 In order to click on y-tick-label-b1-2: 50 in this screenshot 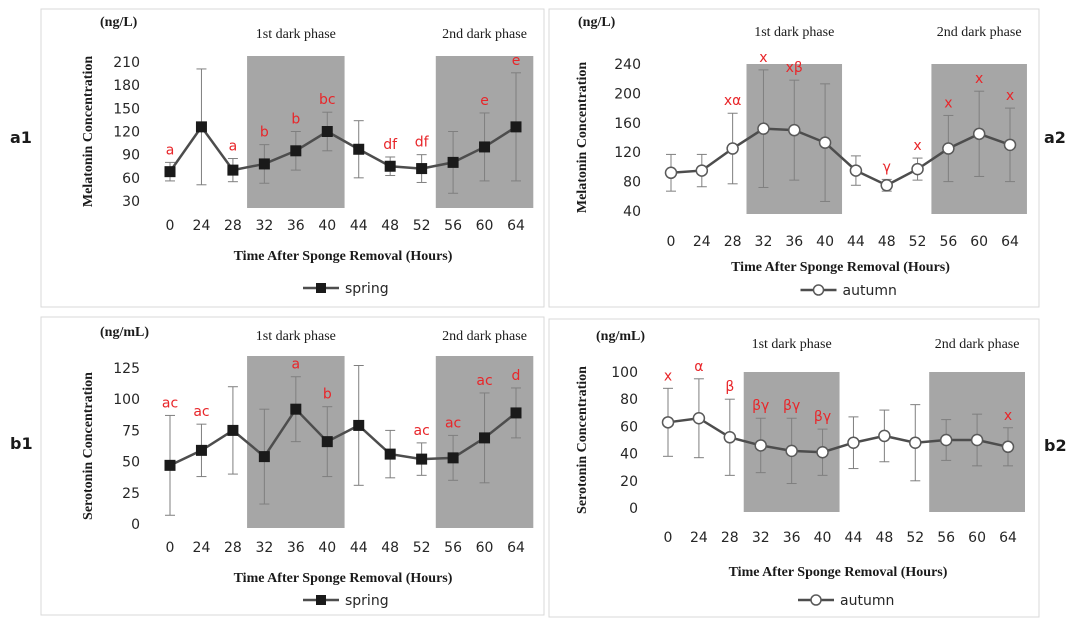, I will do `click(131, 463)`.